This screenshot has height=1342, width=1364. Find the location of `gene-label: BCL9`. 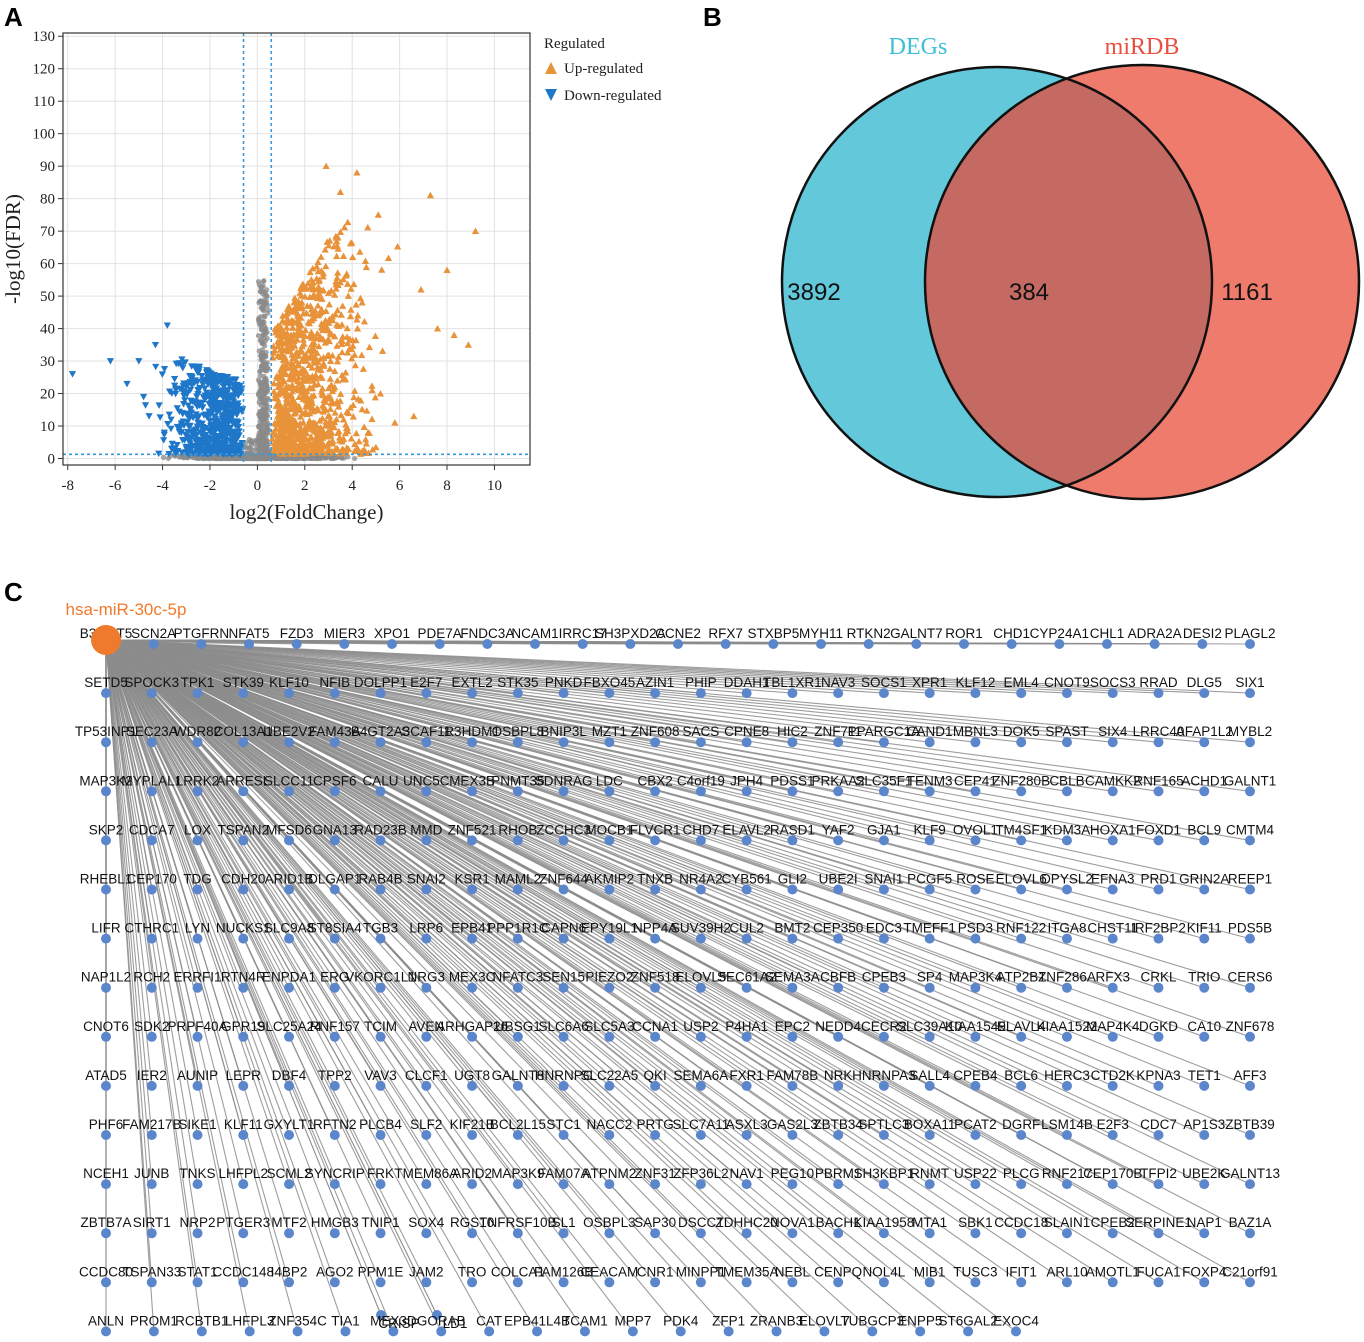

gene-label: BCL9 is located at coordinates (1204, 829).